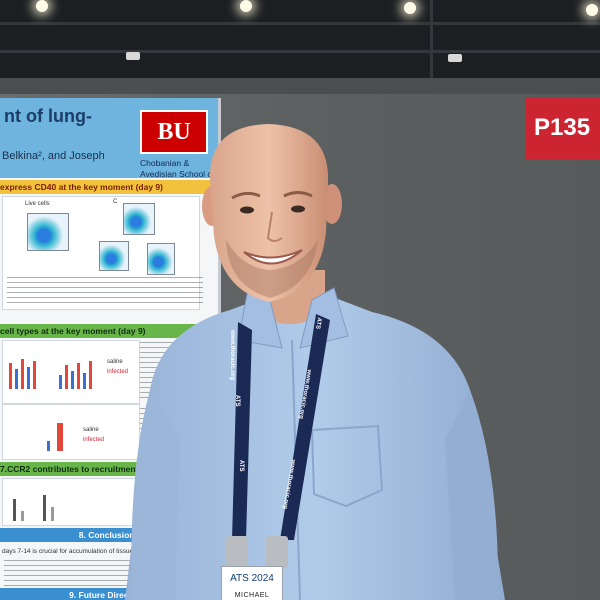  I want to click on figure-label: C, so click(115, 202).